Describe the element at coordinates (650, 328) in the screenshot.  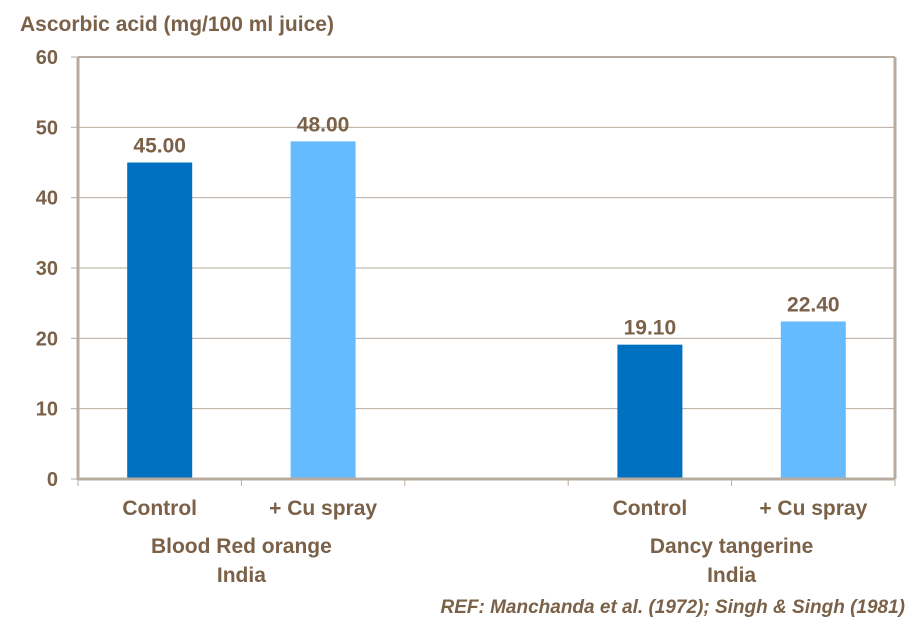
I see `data-label: 19.10` at that location.